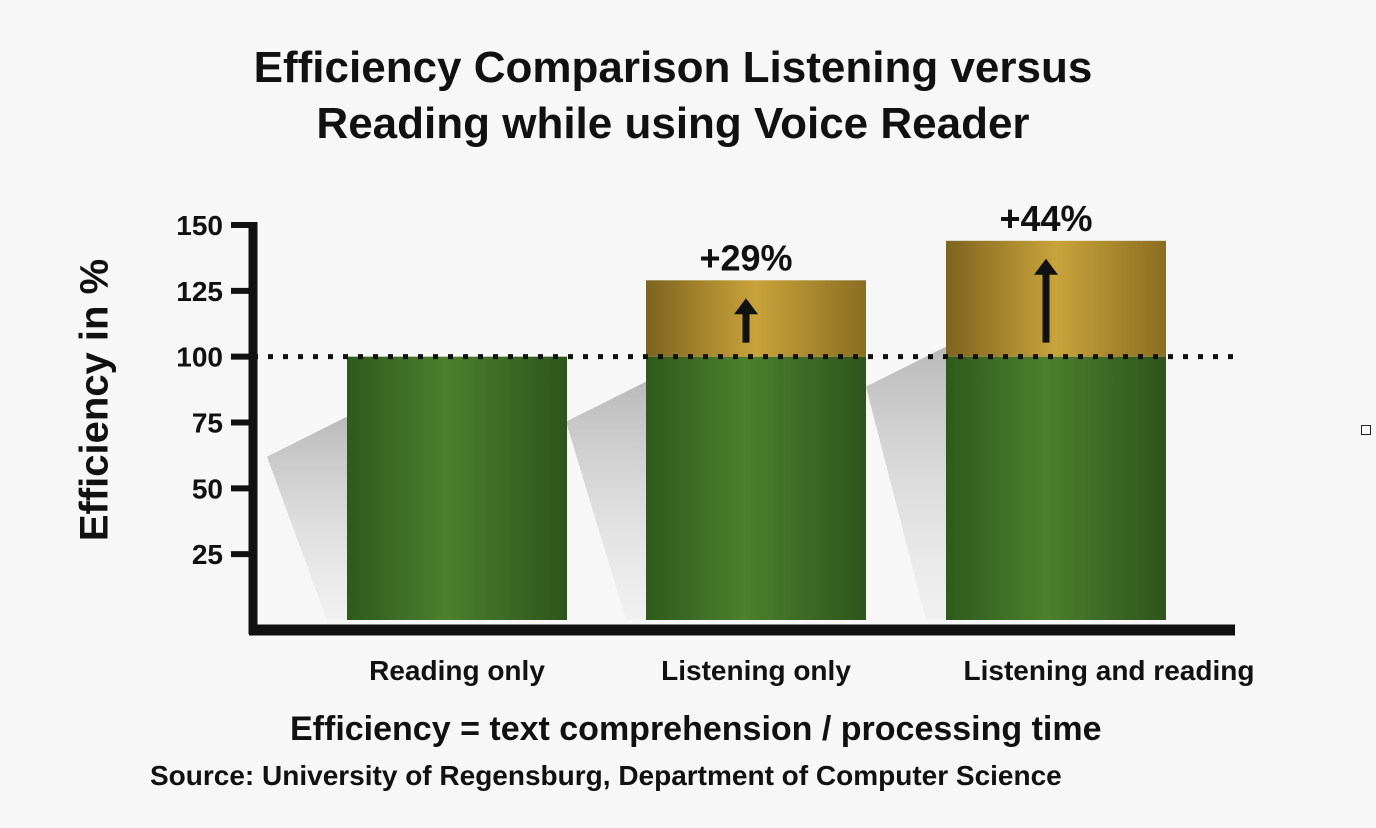  Describe the element at coordinates (745, 257) in the screenshot. I see `gain-label: +29%` at that location.